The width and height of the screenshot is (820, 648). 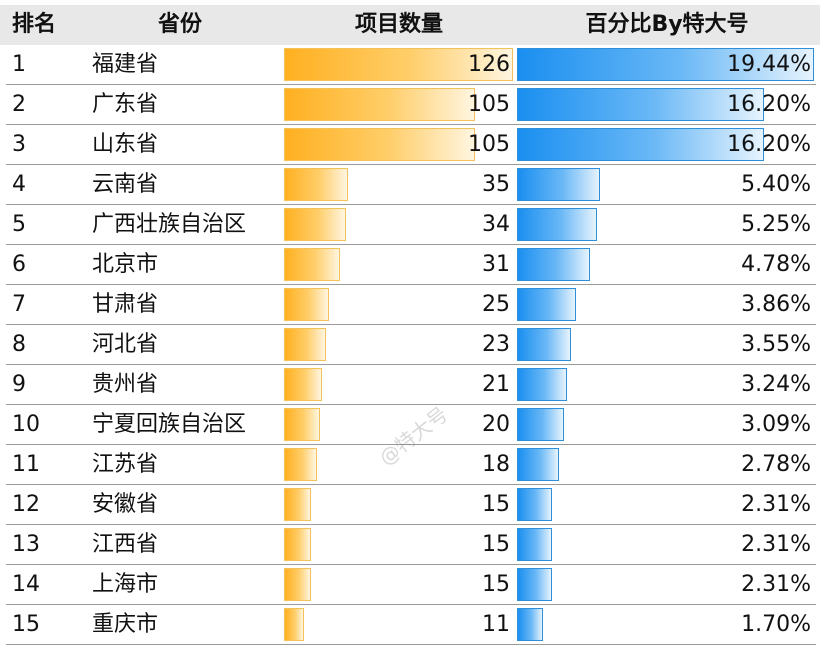 What do you see at coordinates (776, 384) in the screenshot?
I see `percentage-label: 3.24%` at bounding box center [776, 384].